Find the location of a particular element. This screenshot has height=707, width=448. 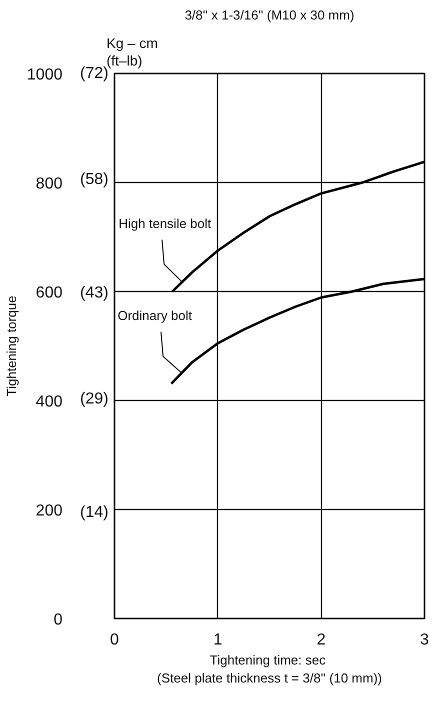

text: Kg – cm (ft–lb) is located at coordinates (132, 51).